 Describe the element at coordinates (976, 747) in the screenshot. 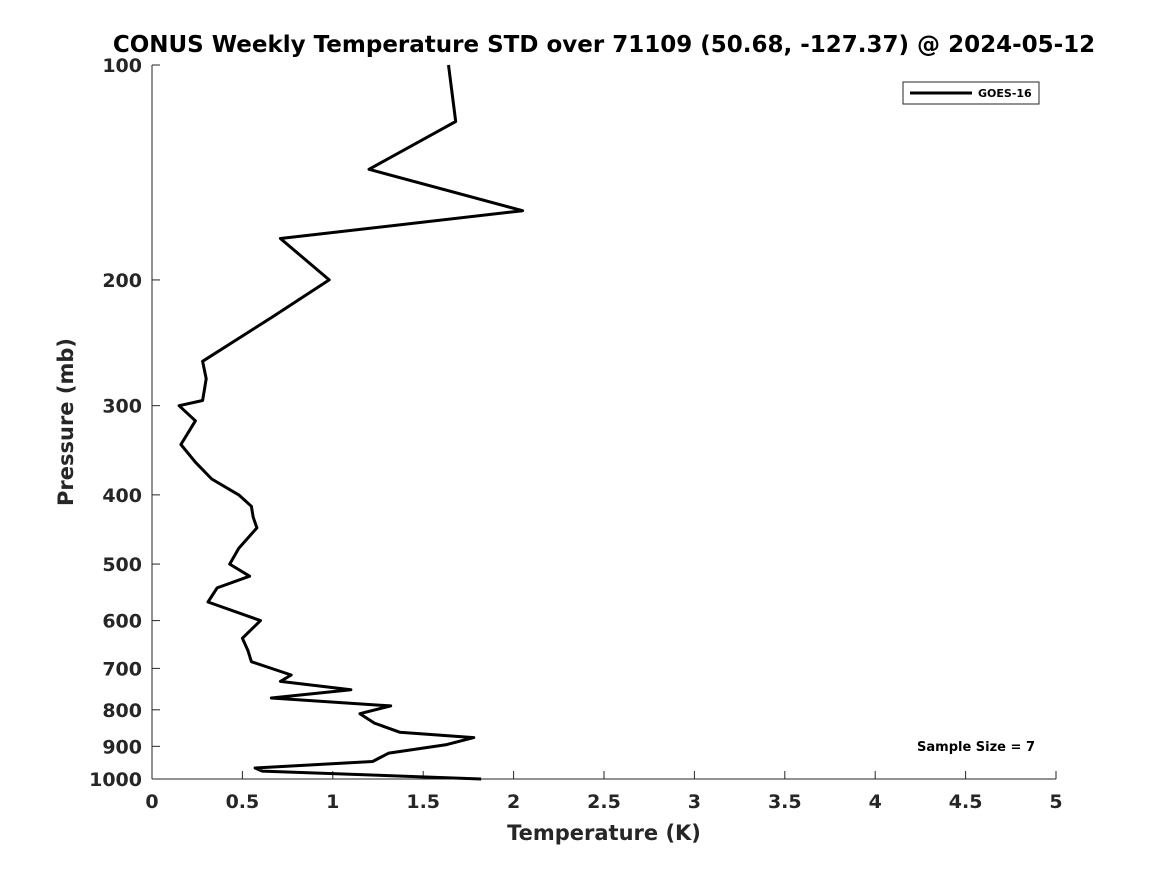

I see `sample-size-note: Sample Size = 7` at that location.